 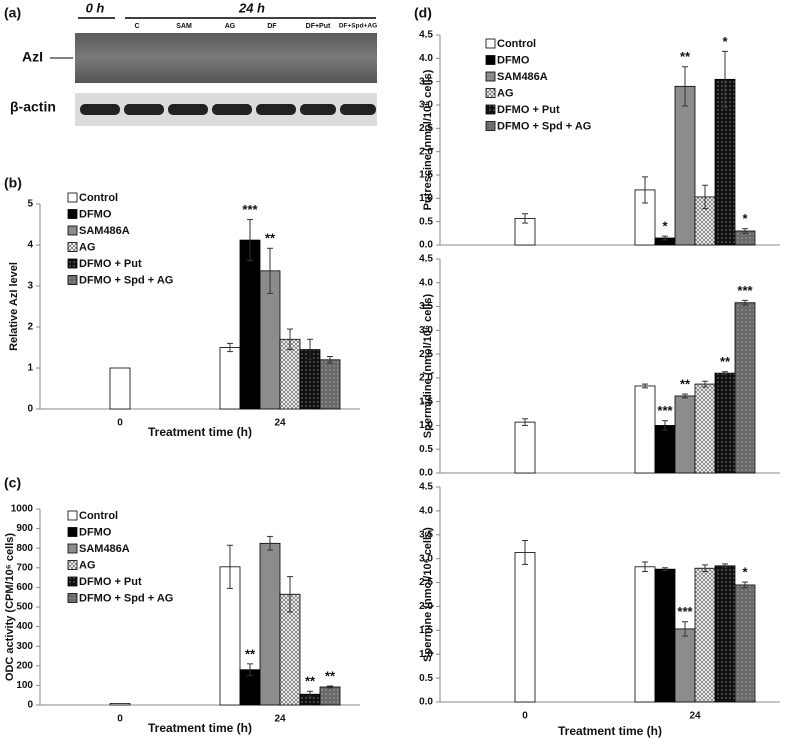 I want to click on legend-label: DFMO + Put, so click(x=110, y=582).